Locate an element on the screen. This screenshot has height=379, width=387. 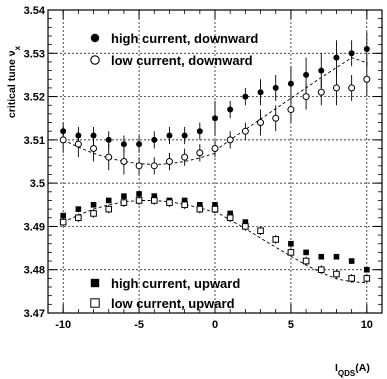
y-tick-label: 3.49 is located at coordinates (34, 227).